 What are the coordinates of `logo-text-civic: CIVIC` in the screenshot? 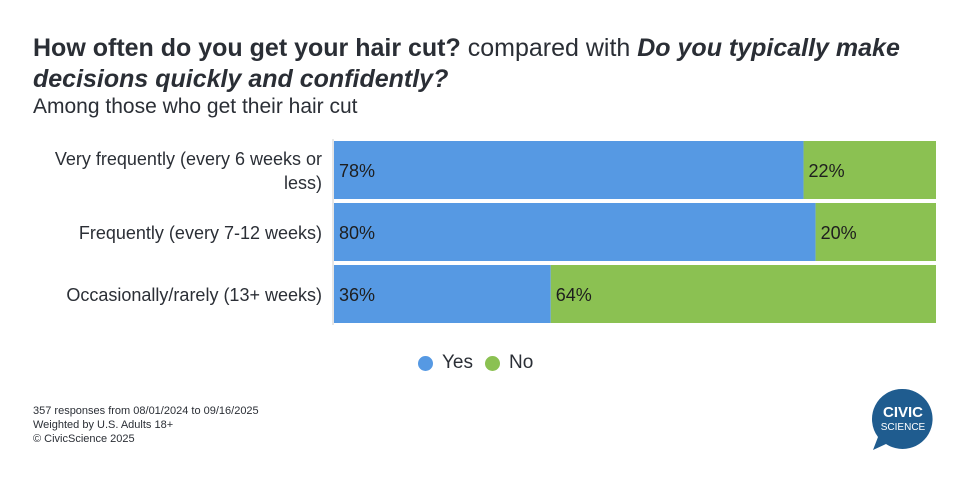 It's located at (903, 412).